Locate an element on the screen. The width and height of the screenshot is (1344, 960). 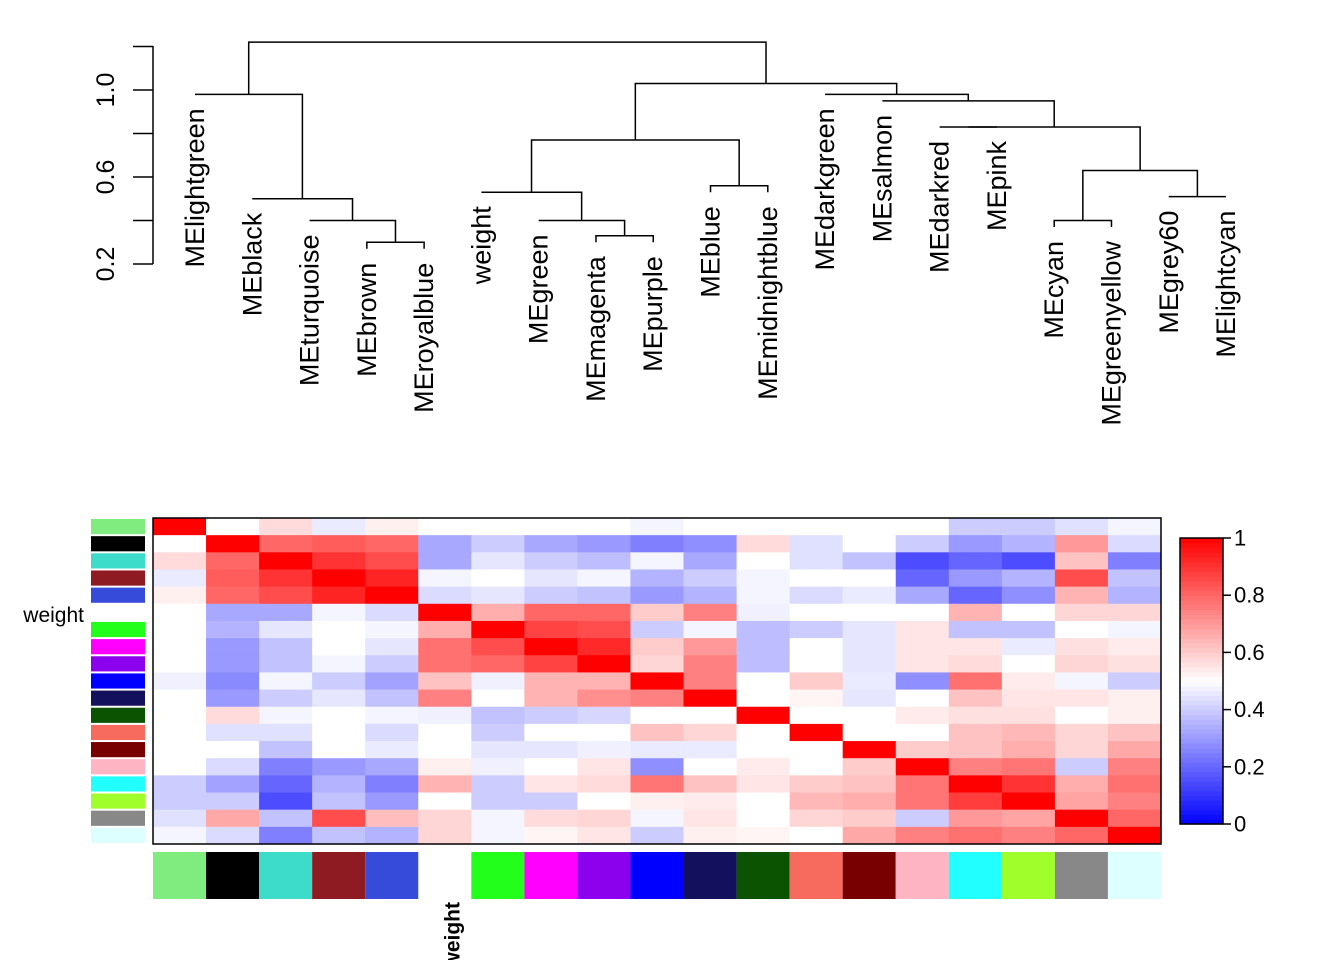
colorbar: 0 0.2 0.4 0.6 0.8 1 is located at coordinates (1222, 681).